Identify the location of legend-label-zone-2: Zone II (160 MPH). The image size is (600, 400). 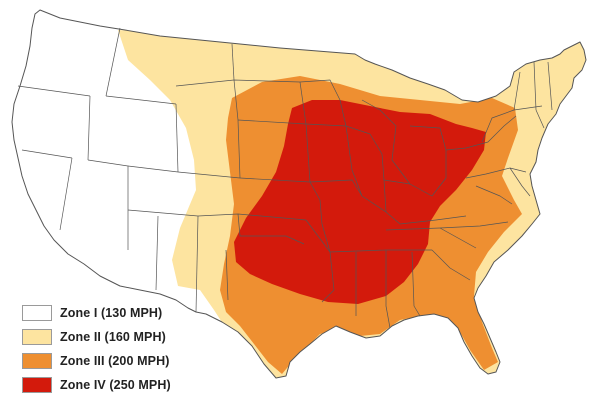
(113, 337).